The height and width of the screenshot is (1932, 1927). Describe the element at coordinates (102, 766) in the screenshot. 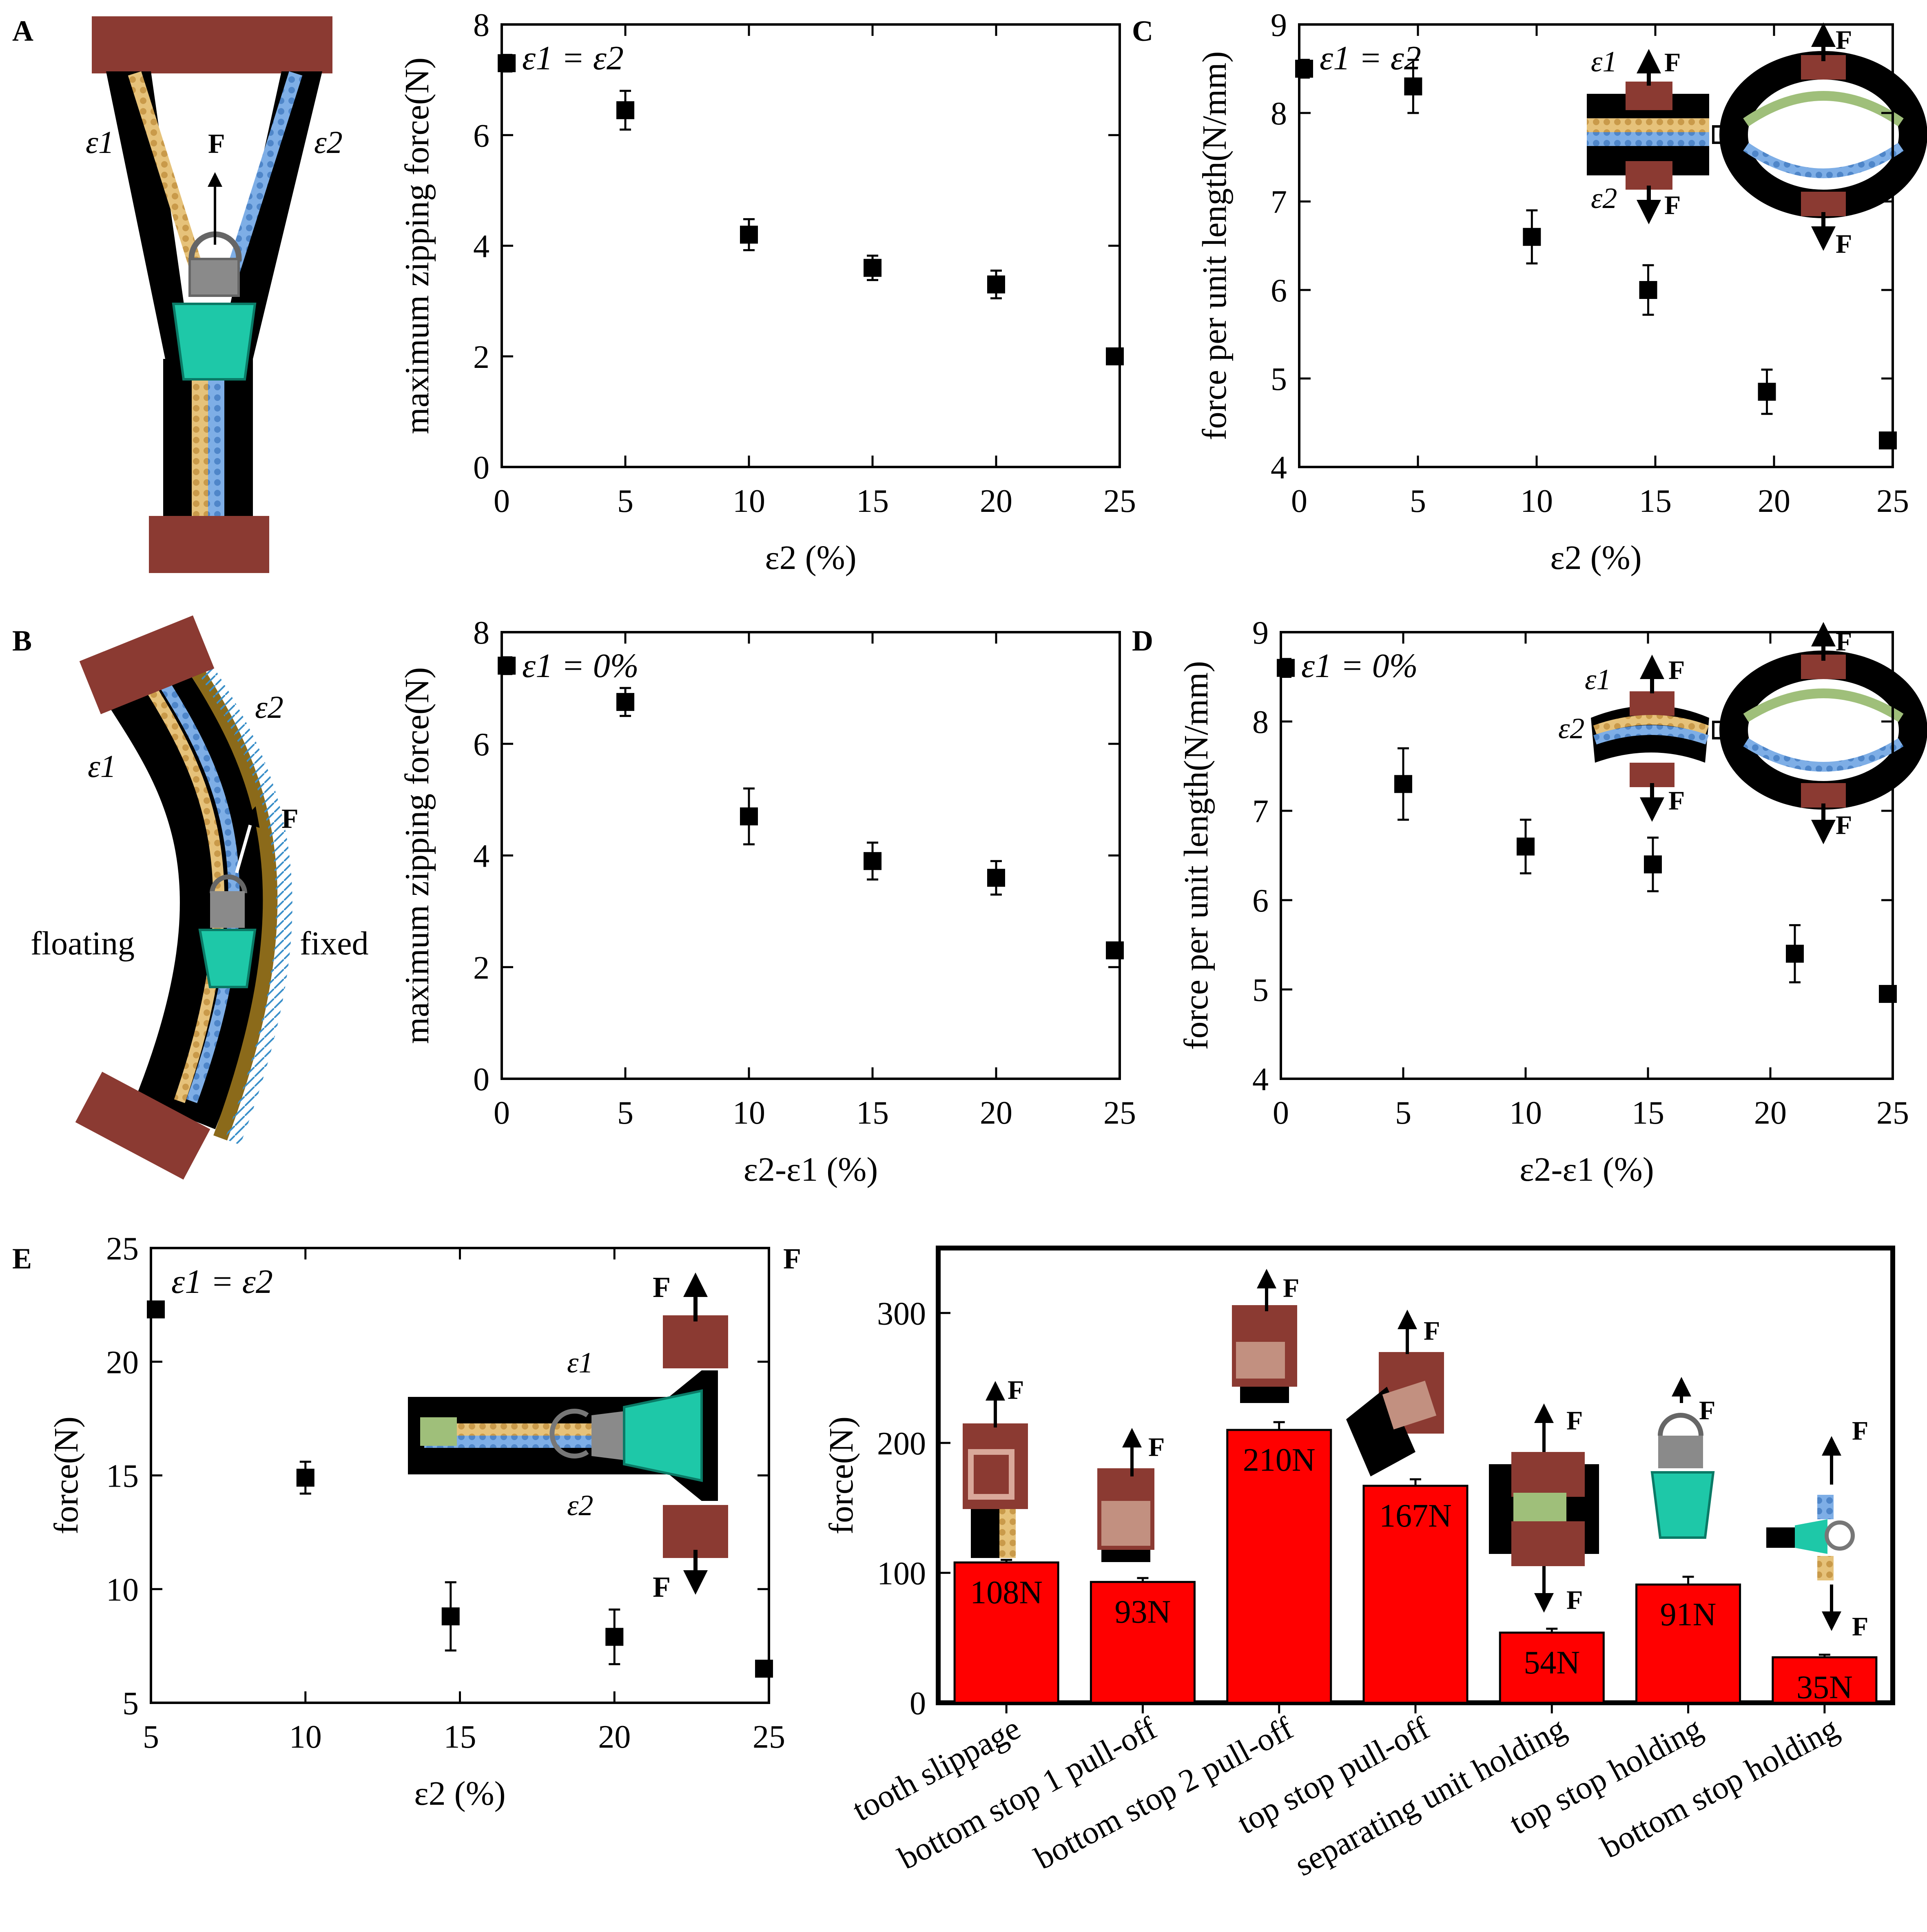

I see `eps1-label-b: ε1` at that location.